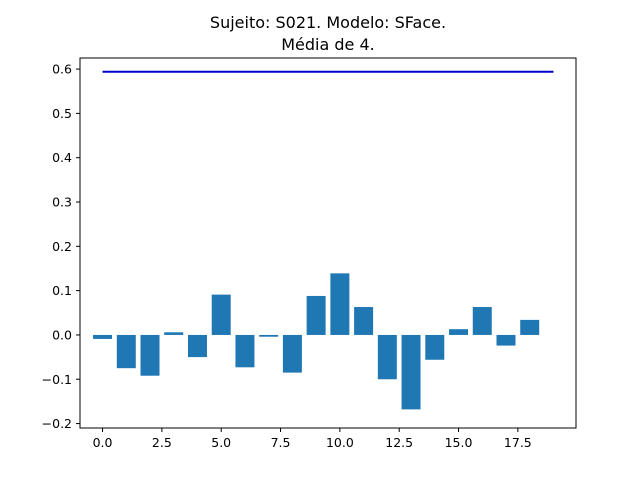 The height and width of the screenshot is (480, 640). I want to click on y-tick-label: 0.1, so click(62, 290).